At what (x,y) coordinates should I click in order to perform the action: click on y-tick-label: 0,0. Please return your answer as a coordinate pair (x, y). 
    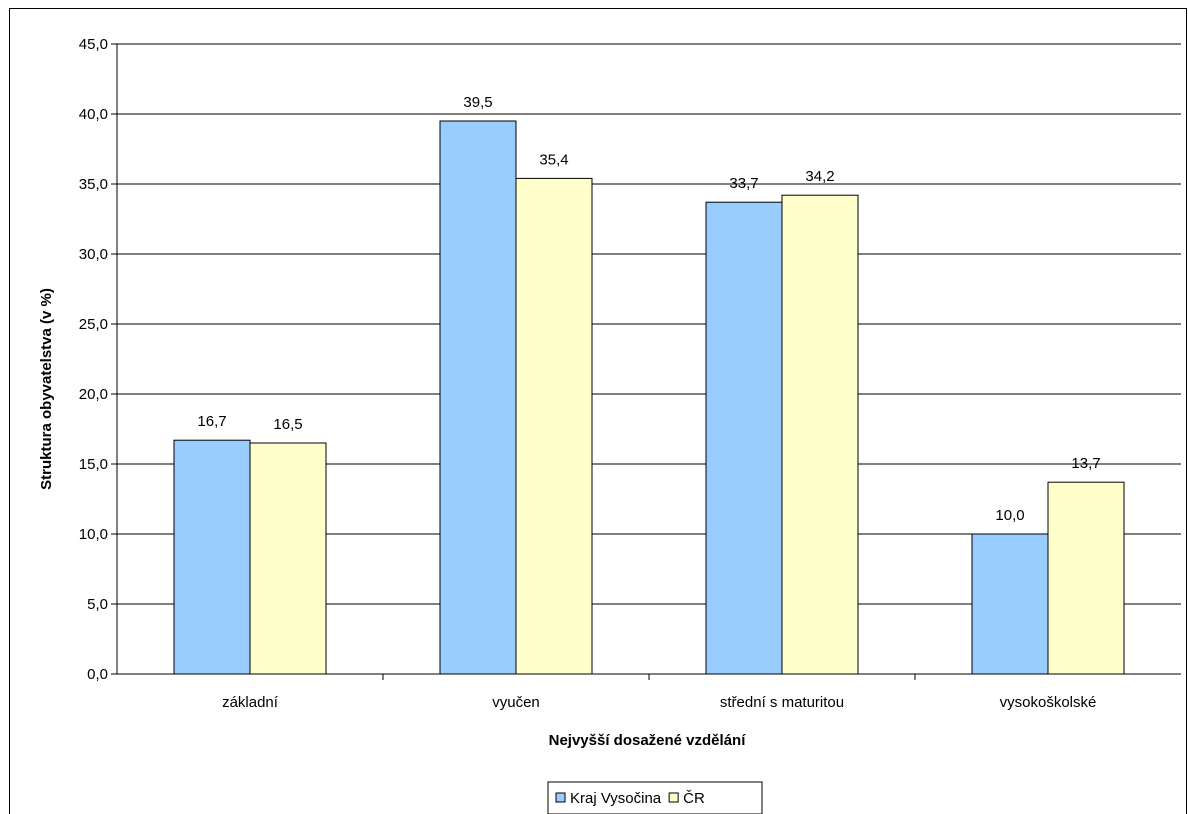
    Looking at the image, I should click on (97, 674).